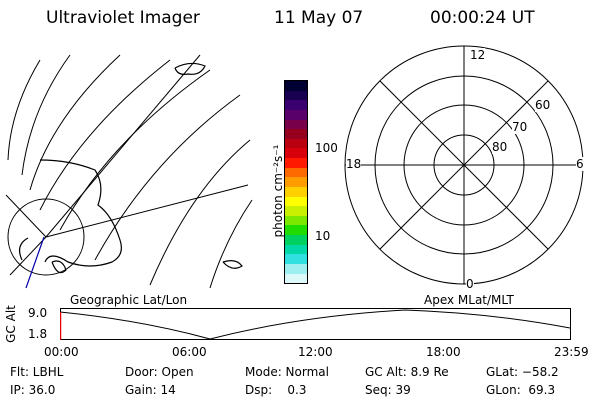  Describe the element at coordinates (521, 390) in the screenshot. I see `info-glon: GLon: 69.3` at that location.